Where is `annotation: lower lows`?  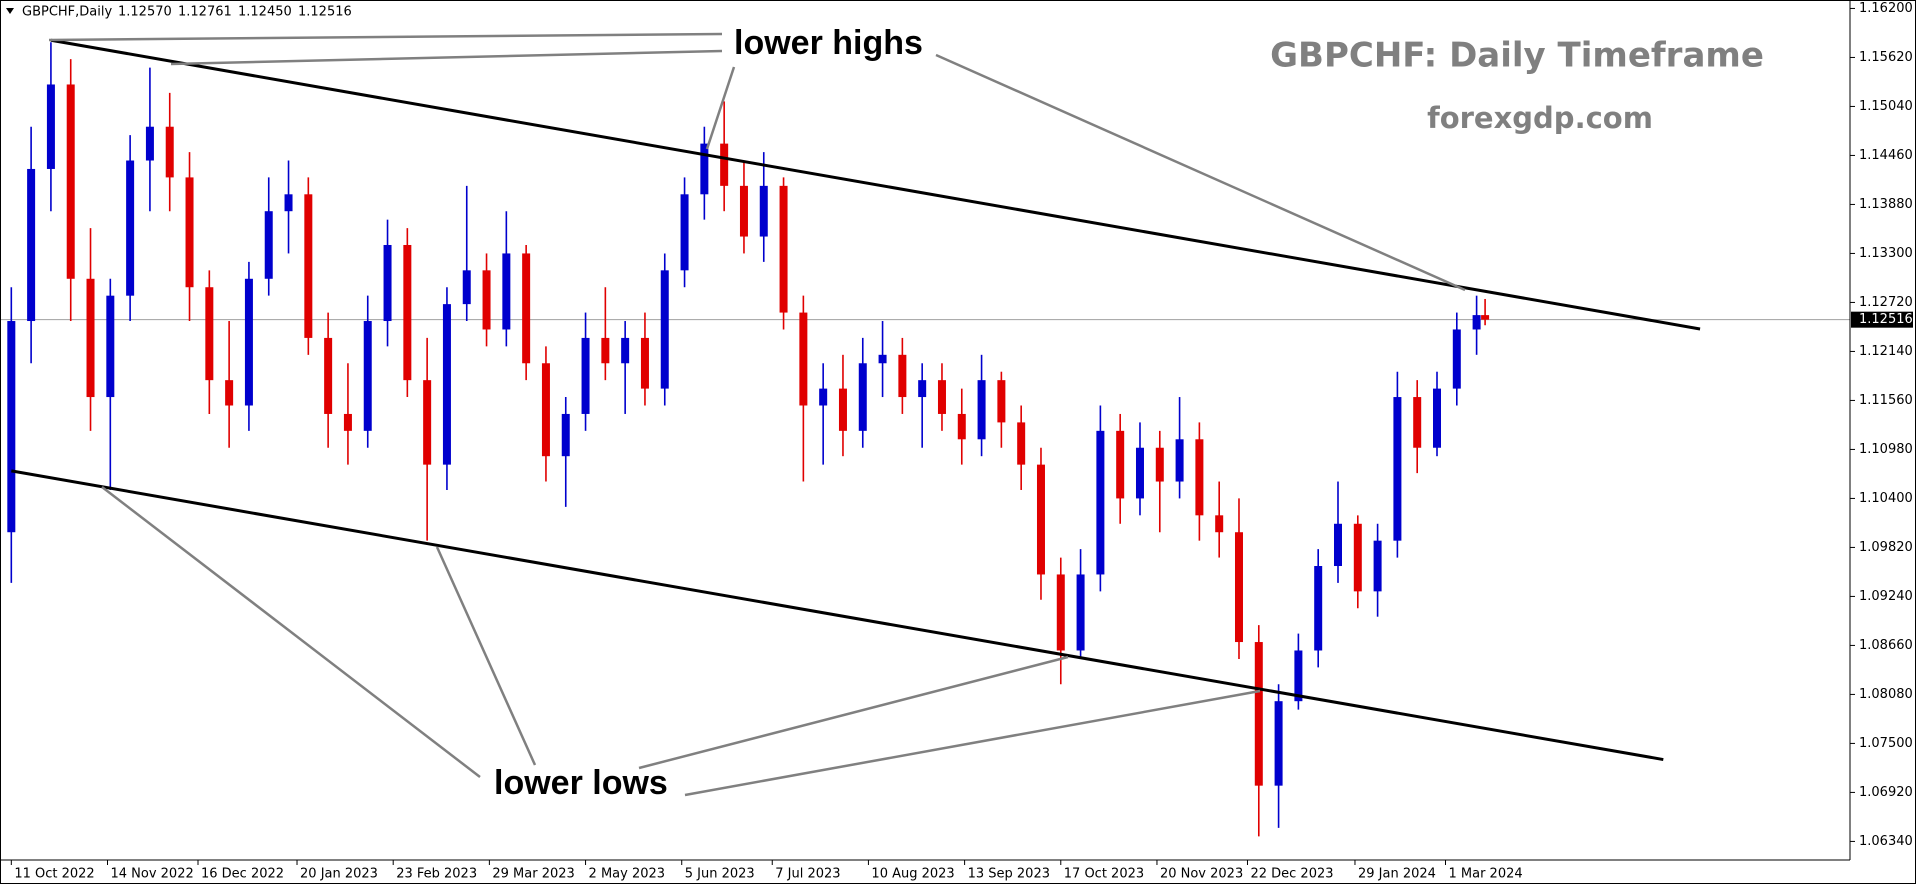
annotation: lower lows is located at coordinates (581, 783).